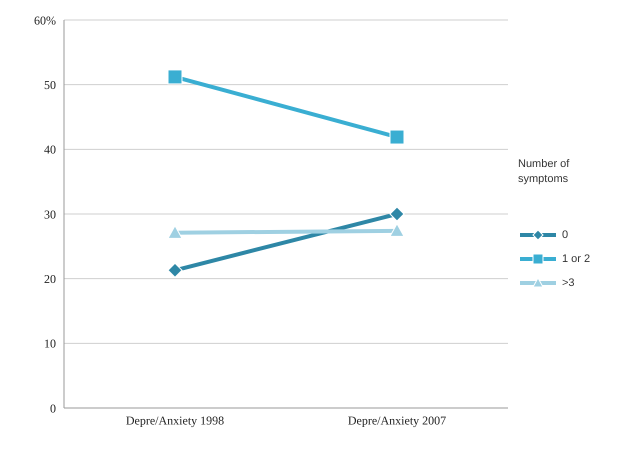  Describe the element at coordinates (50, 343) in the screenshot. I see `y-tick-label: 10` at that location.